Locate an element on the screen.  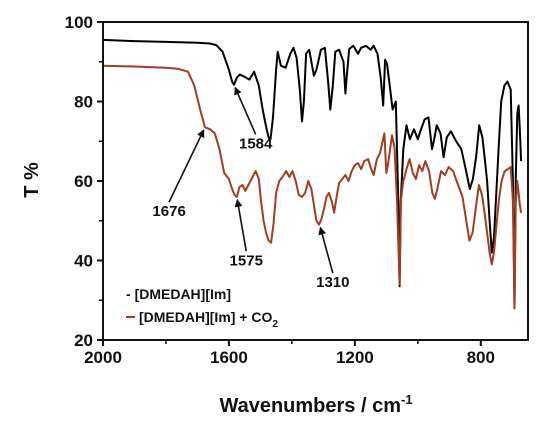
annotation-label-1676: 1676 is located at coordinates (168, 211).